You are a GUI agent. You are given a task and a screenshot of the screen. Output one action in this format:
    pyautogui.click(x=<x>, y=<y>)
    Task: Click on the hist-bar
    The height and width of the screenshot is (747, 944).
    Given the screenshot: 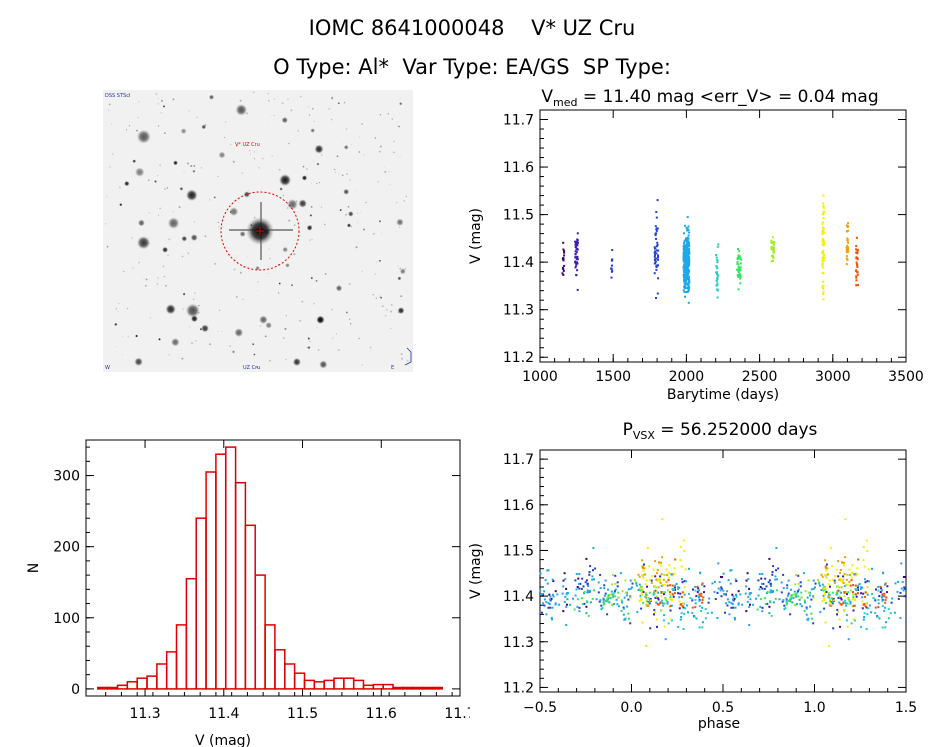 What is the action you would take?
    pyautogui.click(x=290, y=676)
    